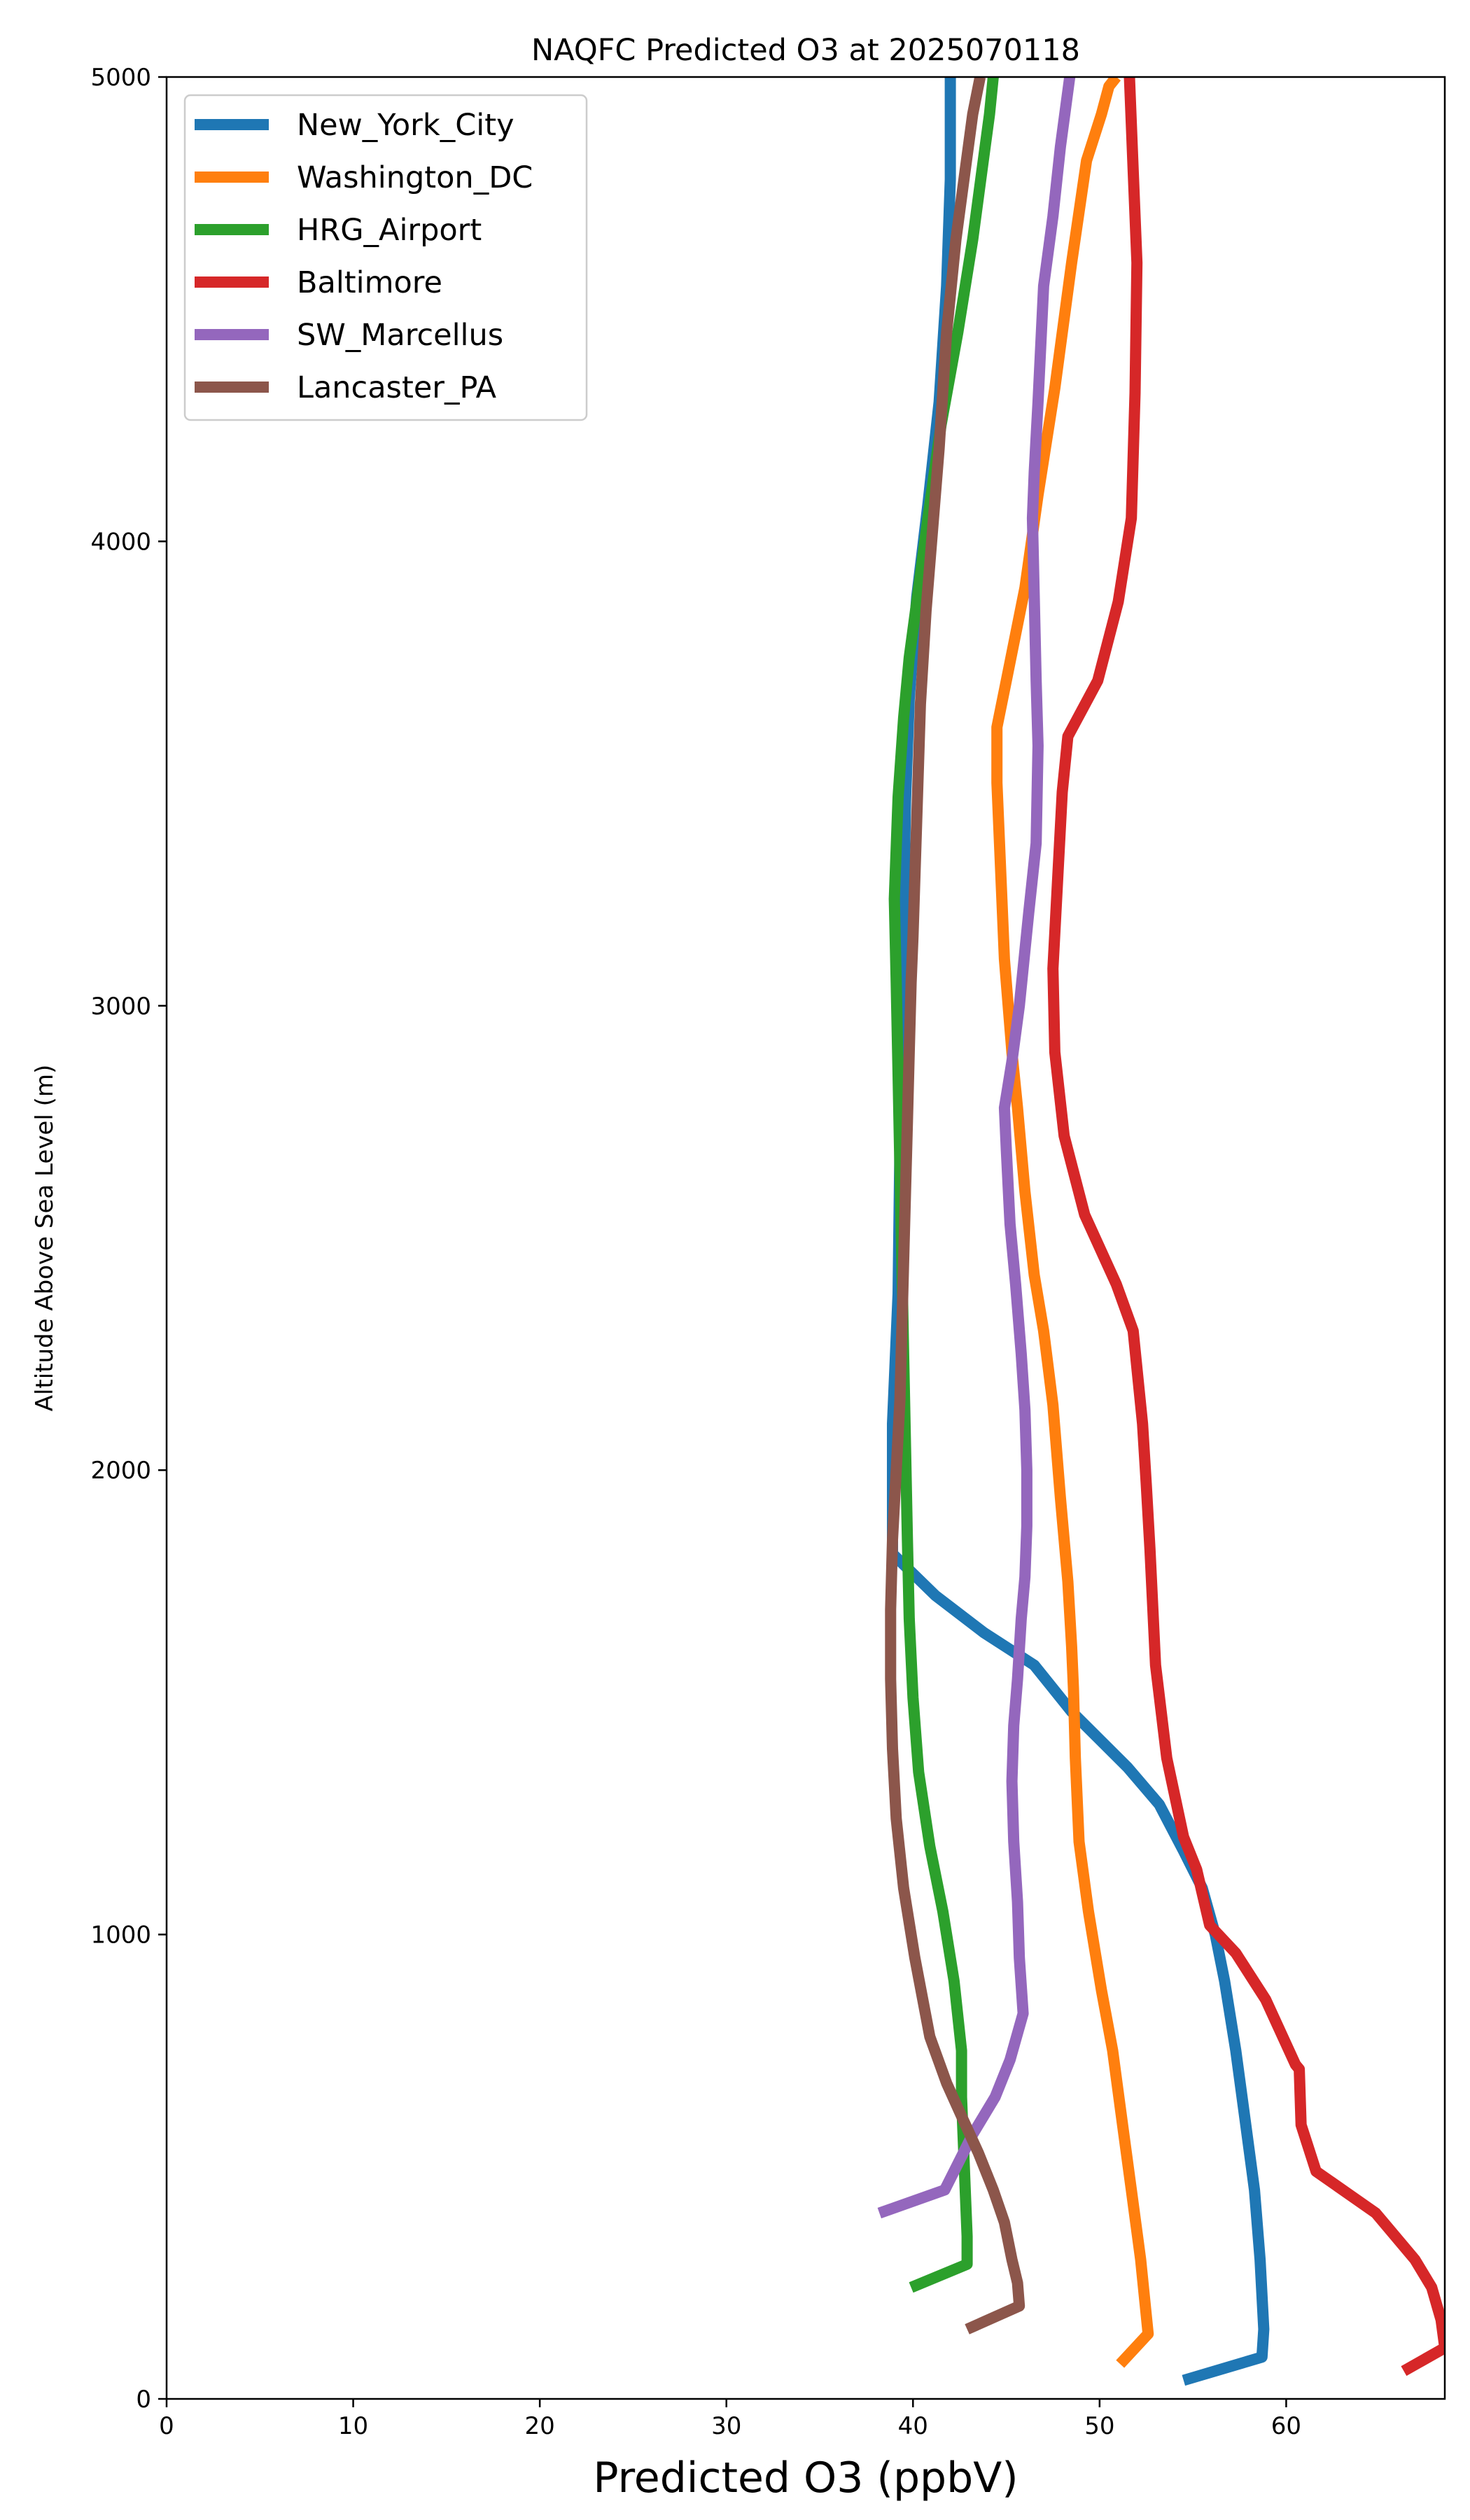 The width and height of the screenshot is (1470, 2520). What do you see at coordinates (726, 2426) in the screenshot?
I see `x-tick-label: 30` at bounding box center [726, 2426].